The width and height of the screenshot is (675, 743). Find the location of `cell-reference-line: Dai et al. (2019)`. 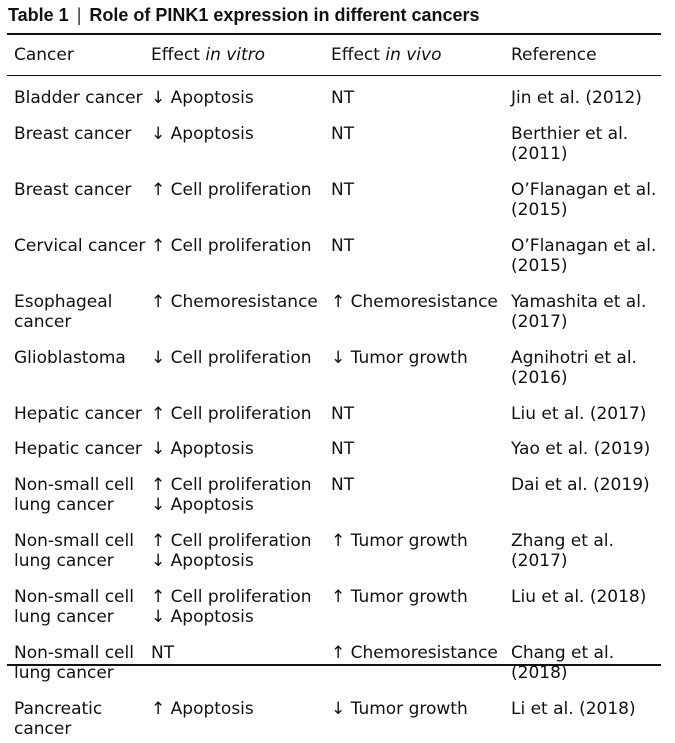

cell-reference-line: Dai et al. (2019) is located at coordinates (580, 484).